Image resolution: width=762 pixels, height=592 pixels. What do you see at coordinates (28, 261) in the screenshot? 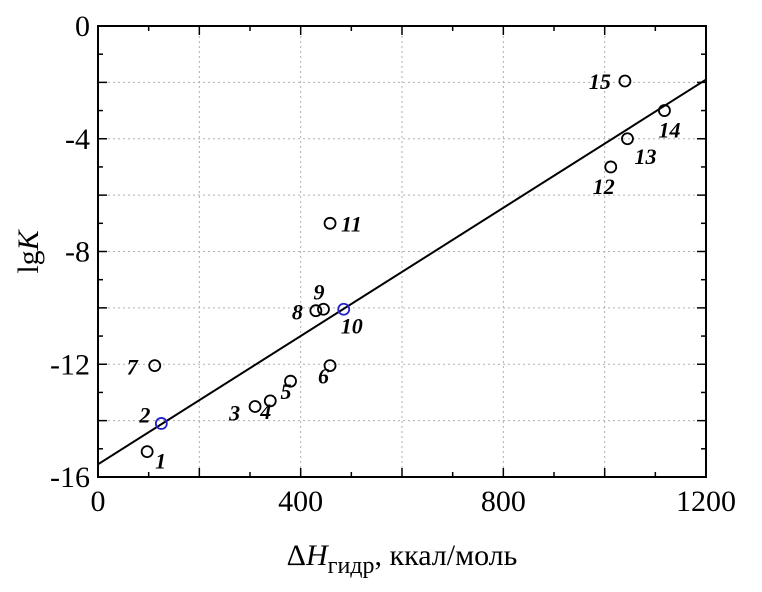
I see `y-axis-label-prefix: lg` at bounding box center [28, 261].